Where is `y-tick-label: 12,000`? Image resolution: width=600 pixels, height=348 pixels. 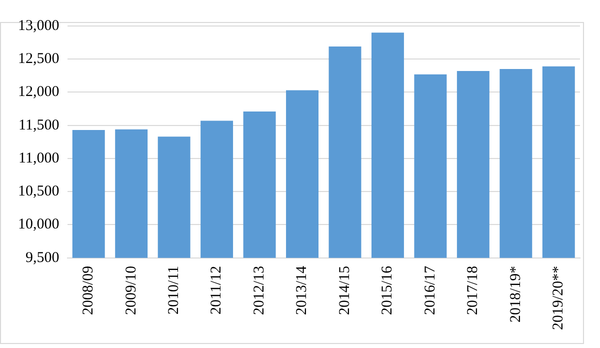
y-tick-label: 12,000 is located at coordinates (39, 92).